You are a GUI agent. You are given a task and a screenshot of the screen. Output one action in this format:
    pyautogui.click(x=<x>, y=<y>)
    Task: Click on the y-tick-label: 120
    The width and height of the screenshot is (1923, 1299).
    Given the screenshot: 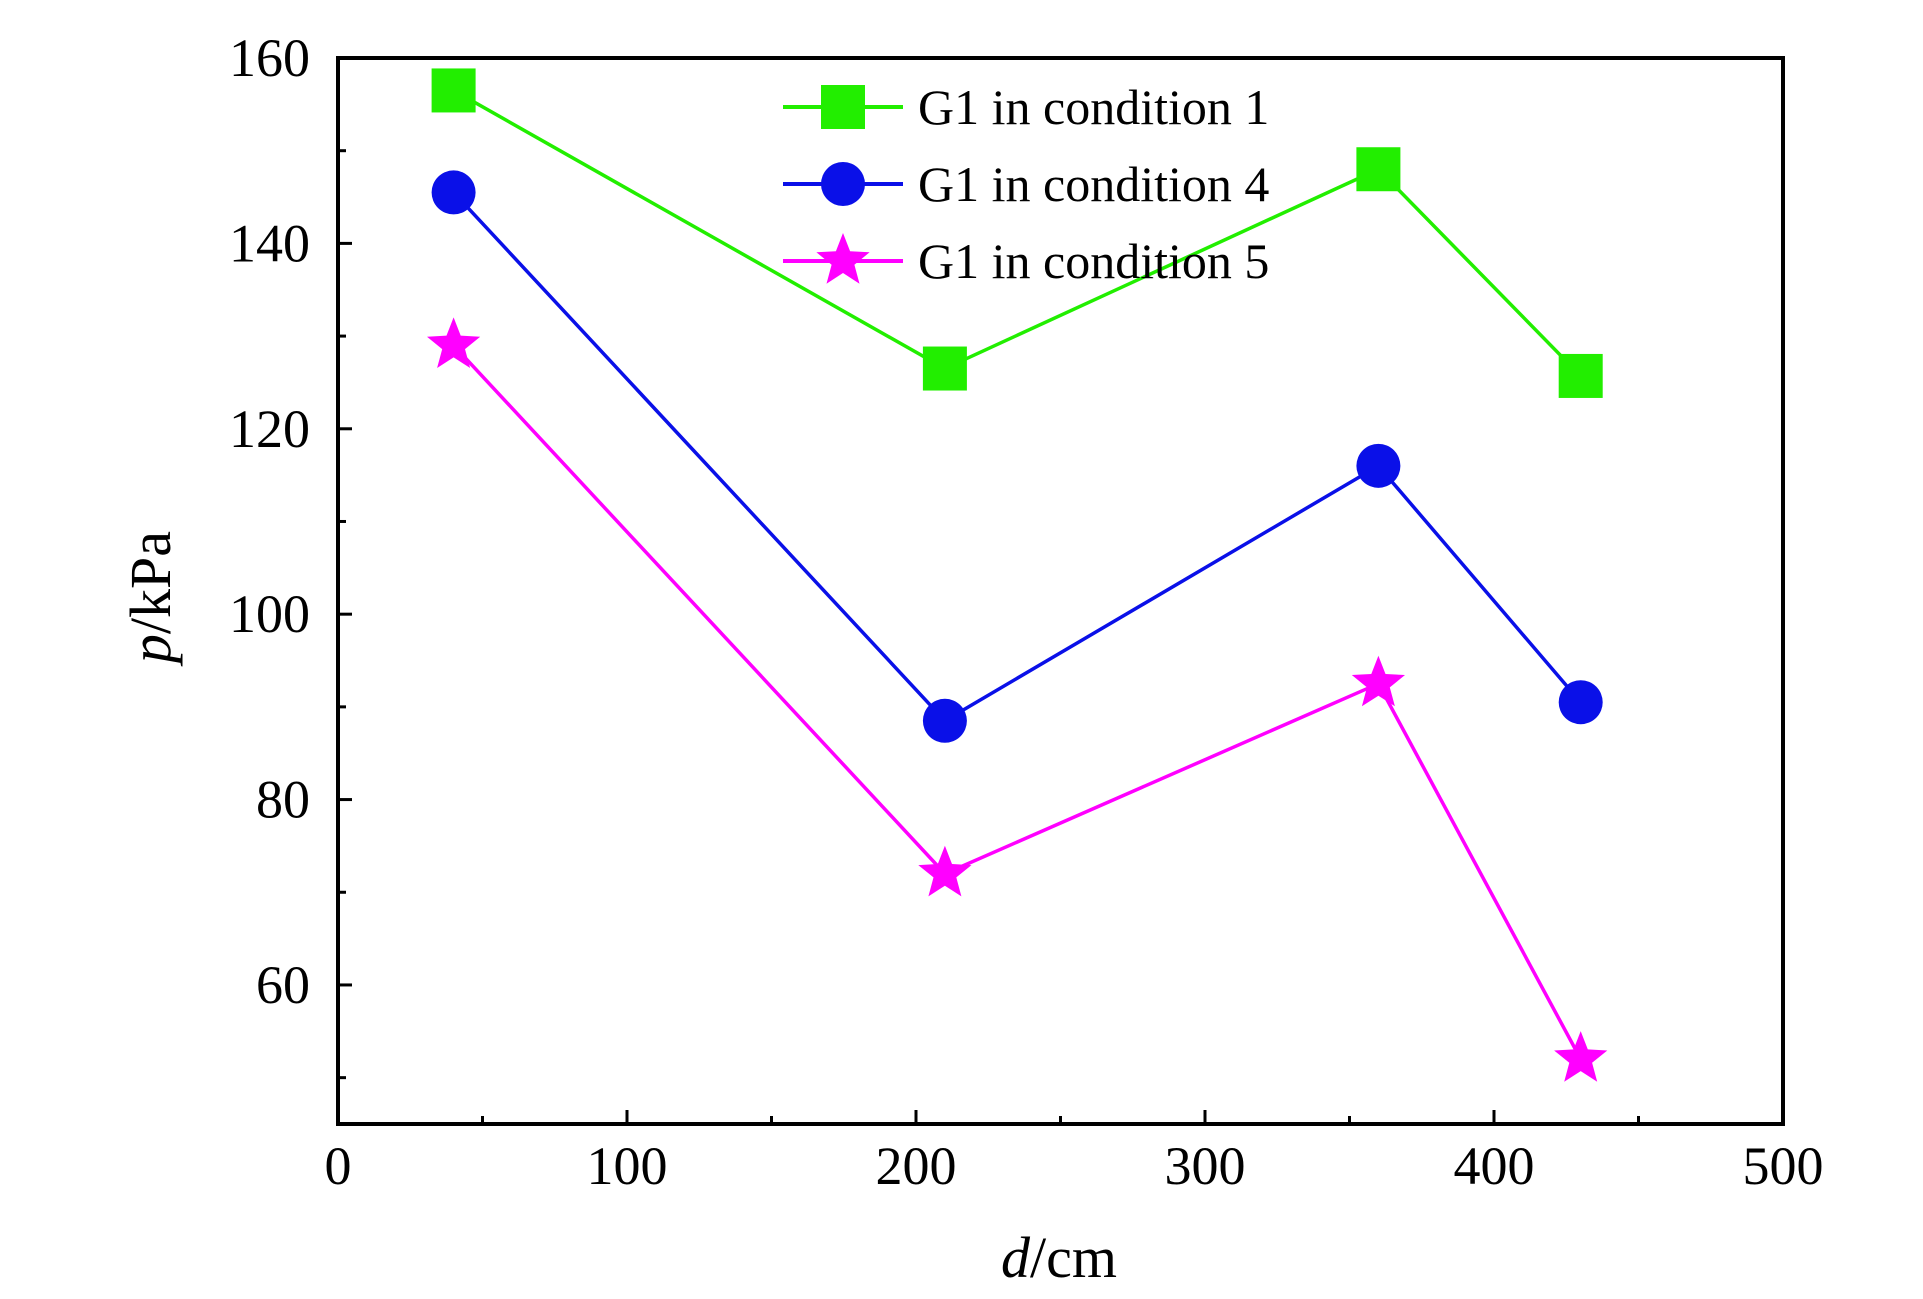 What is the action you would take?
    pyautogui.click(x=269, y=429)
    